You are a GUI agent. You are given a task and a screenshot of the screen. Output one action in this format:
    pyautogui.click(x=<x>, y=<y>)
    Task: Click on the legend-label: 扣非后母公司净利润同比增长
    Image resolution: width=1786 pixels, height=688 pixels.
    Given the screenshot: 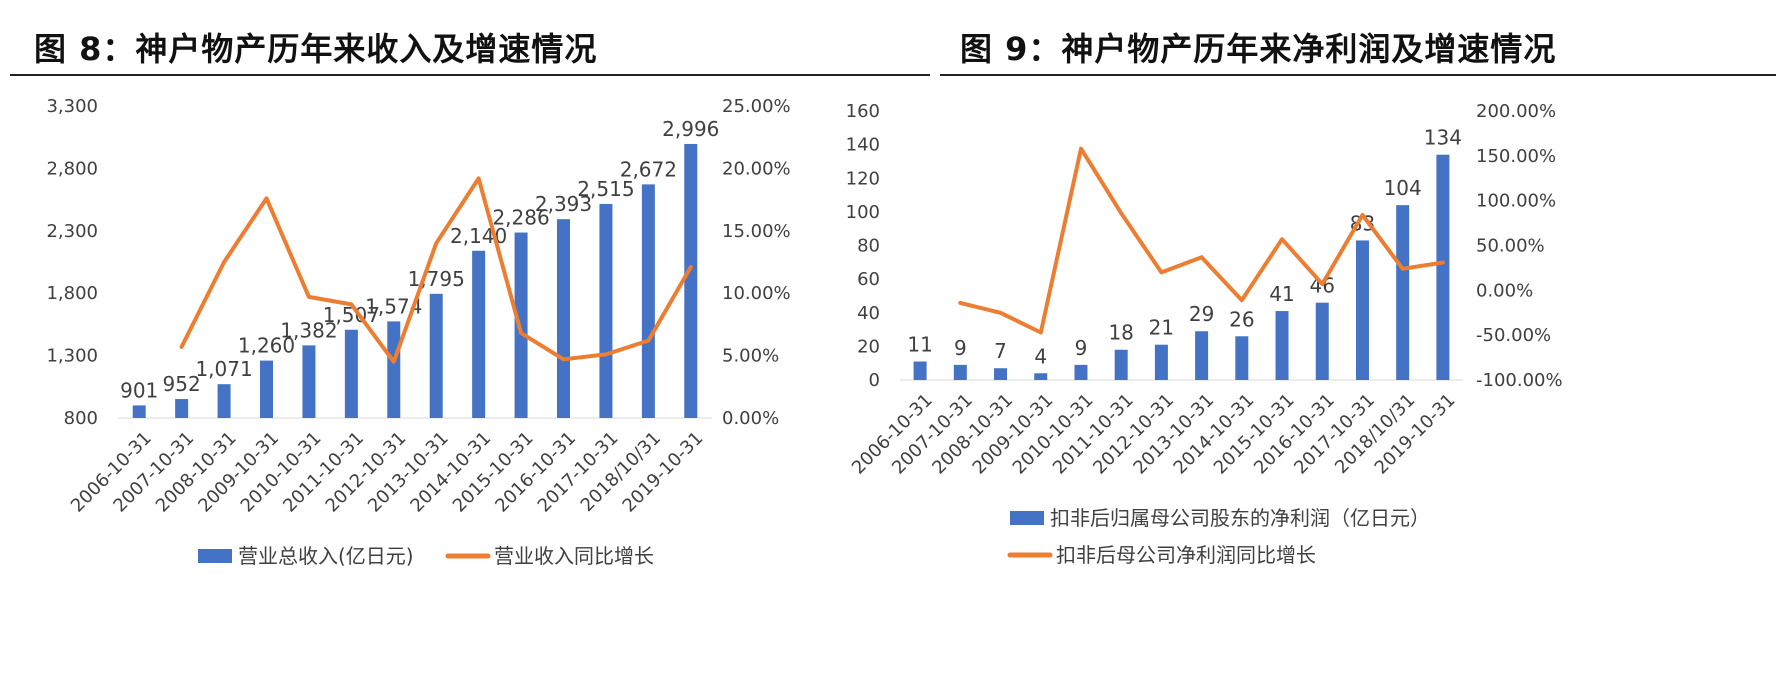 What is the action you would take?
    pyautogui.click(x=1186, y=555)
    